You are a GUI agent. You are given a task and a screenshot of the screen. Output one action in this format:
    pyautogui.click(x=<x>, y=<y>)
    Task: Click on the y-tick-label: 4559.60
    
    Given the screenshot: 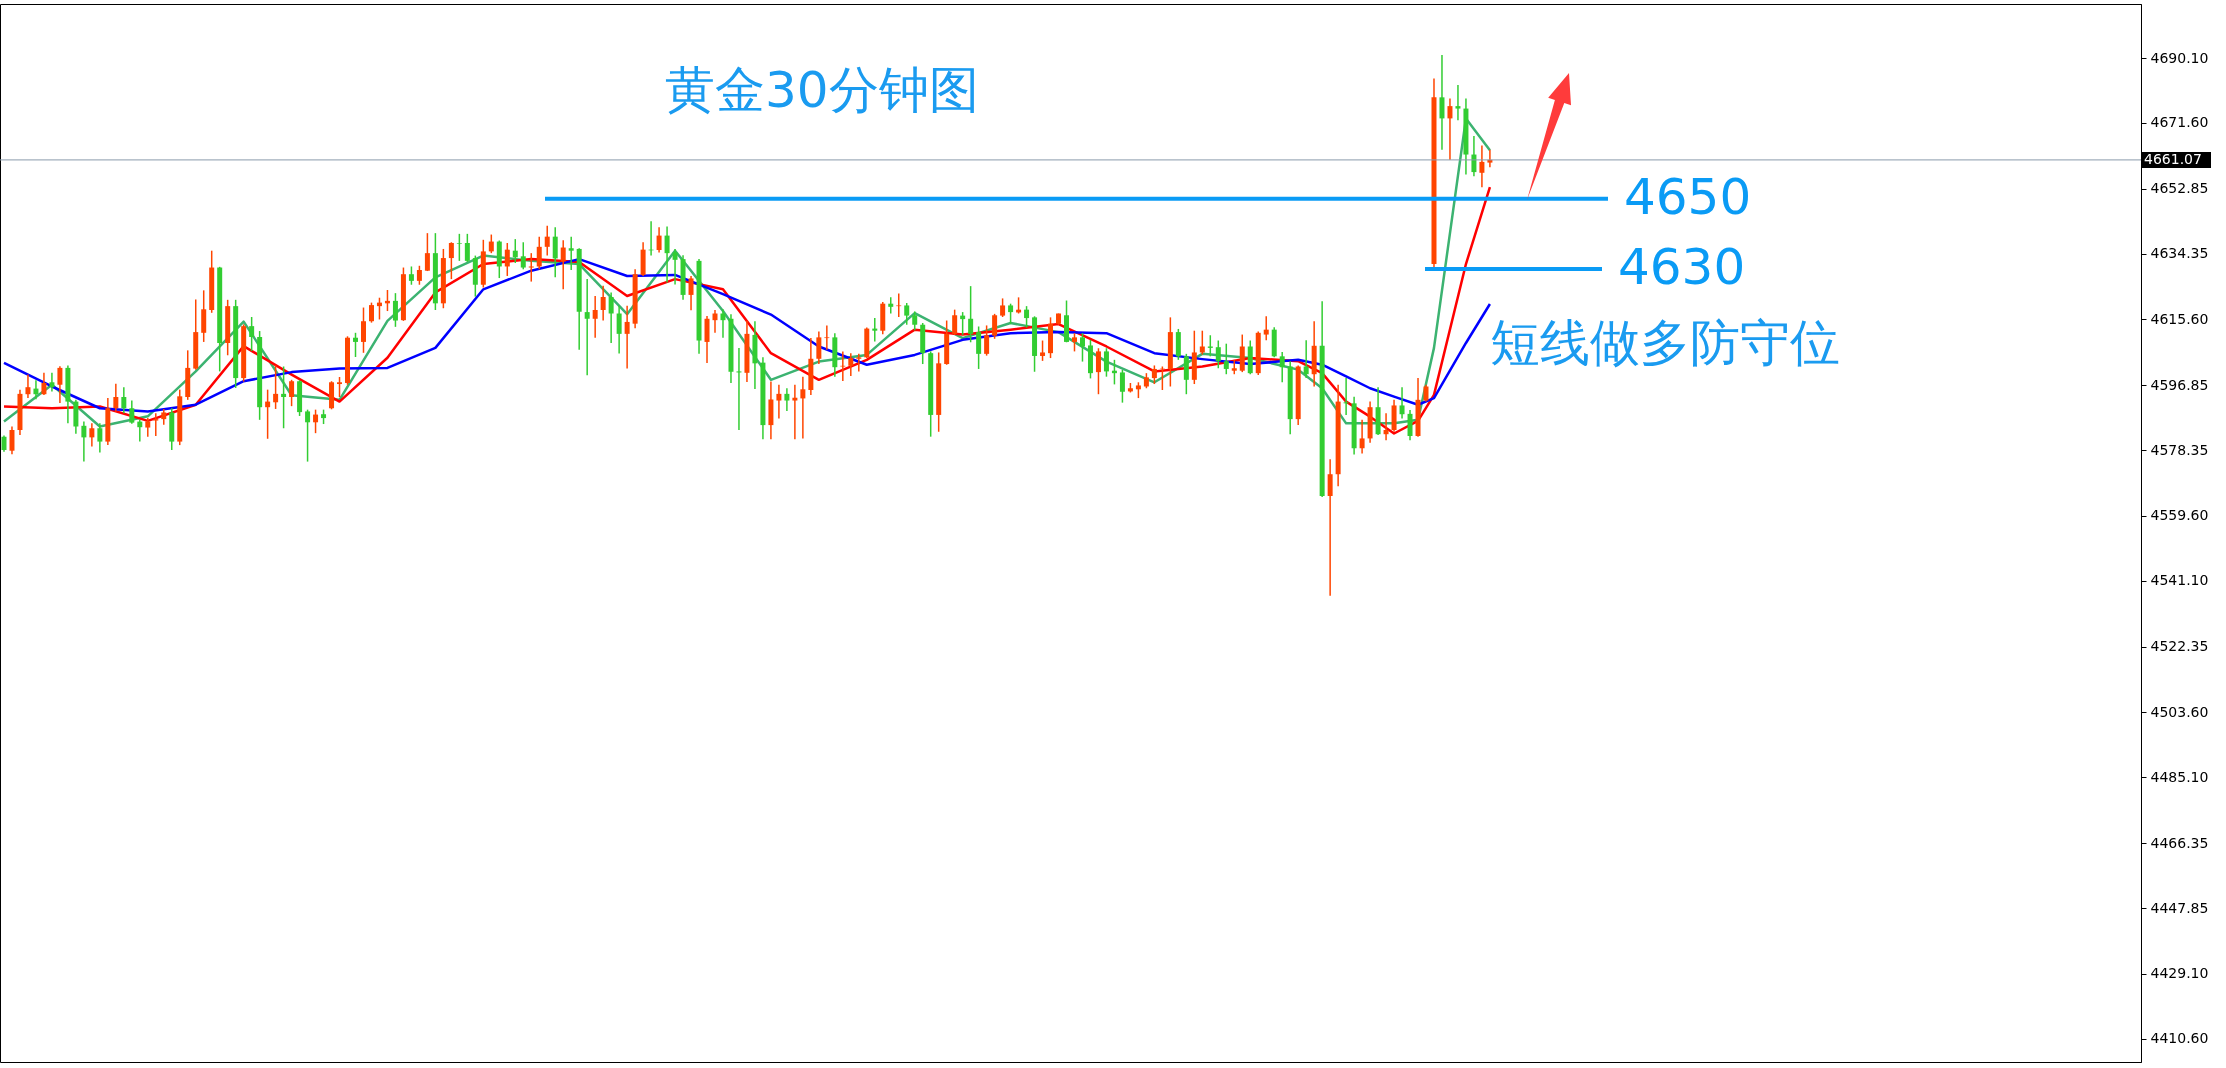 What is the action you would take?
    pyautogui.click(x=2179, y=515)
    